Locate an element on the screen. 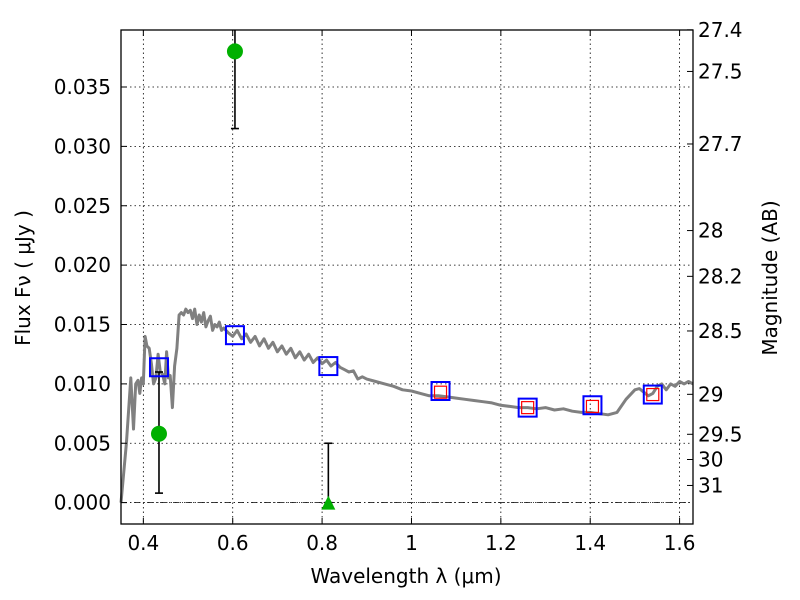 This screenshot has height=600, width=800. x-tick-label: 1.2 is located at coordinates (501, 543).